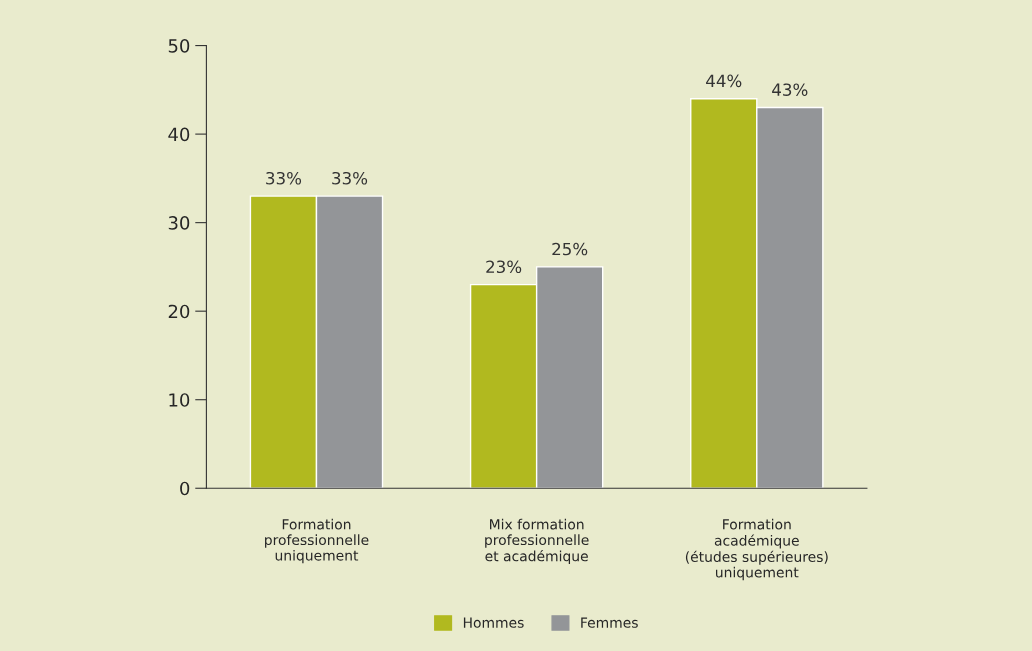 The height and width of the screenshot is (651, 1032). What do you see at coordinates (756, 549) in the screenshot?
I see `x-tick-label: Formation académique (études supérieures) uniquement` at bounding box center [756, 549].